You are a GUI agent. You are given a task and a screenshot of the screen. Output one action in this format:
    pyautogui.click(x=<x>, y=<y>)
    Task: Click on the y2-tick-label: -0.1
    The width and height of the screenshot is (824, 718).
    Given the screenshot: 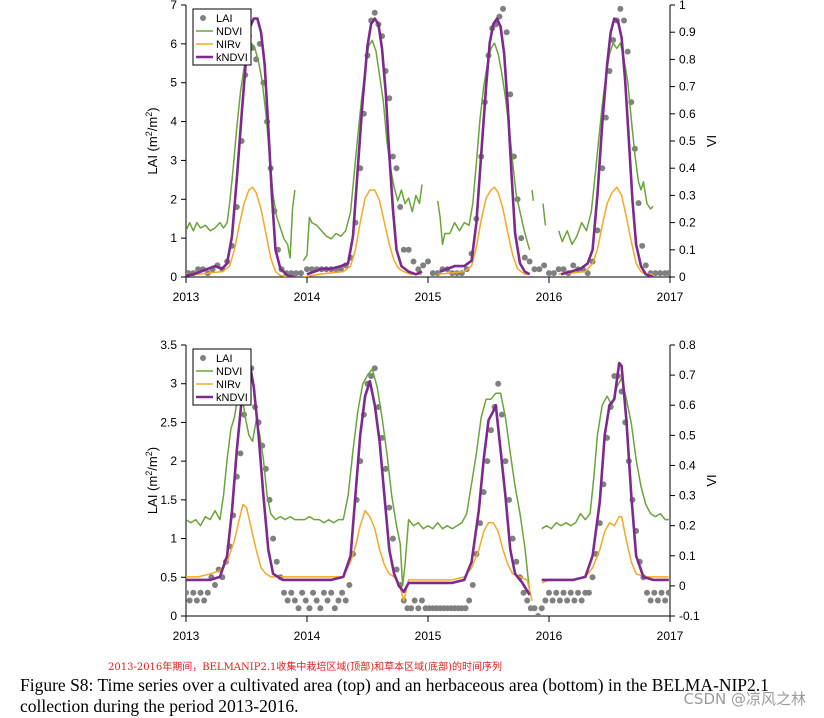 What is the action you would take?
    pyautogui.click(x=689, y=616)
    